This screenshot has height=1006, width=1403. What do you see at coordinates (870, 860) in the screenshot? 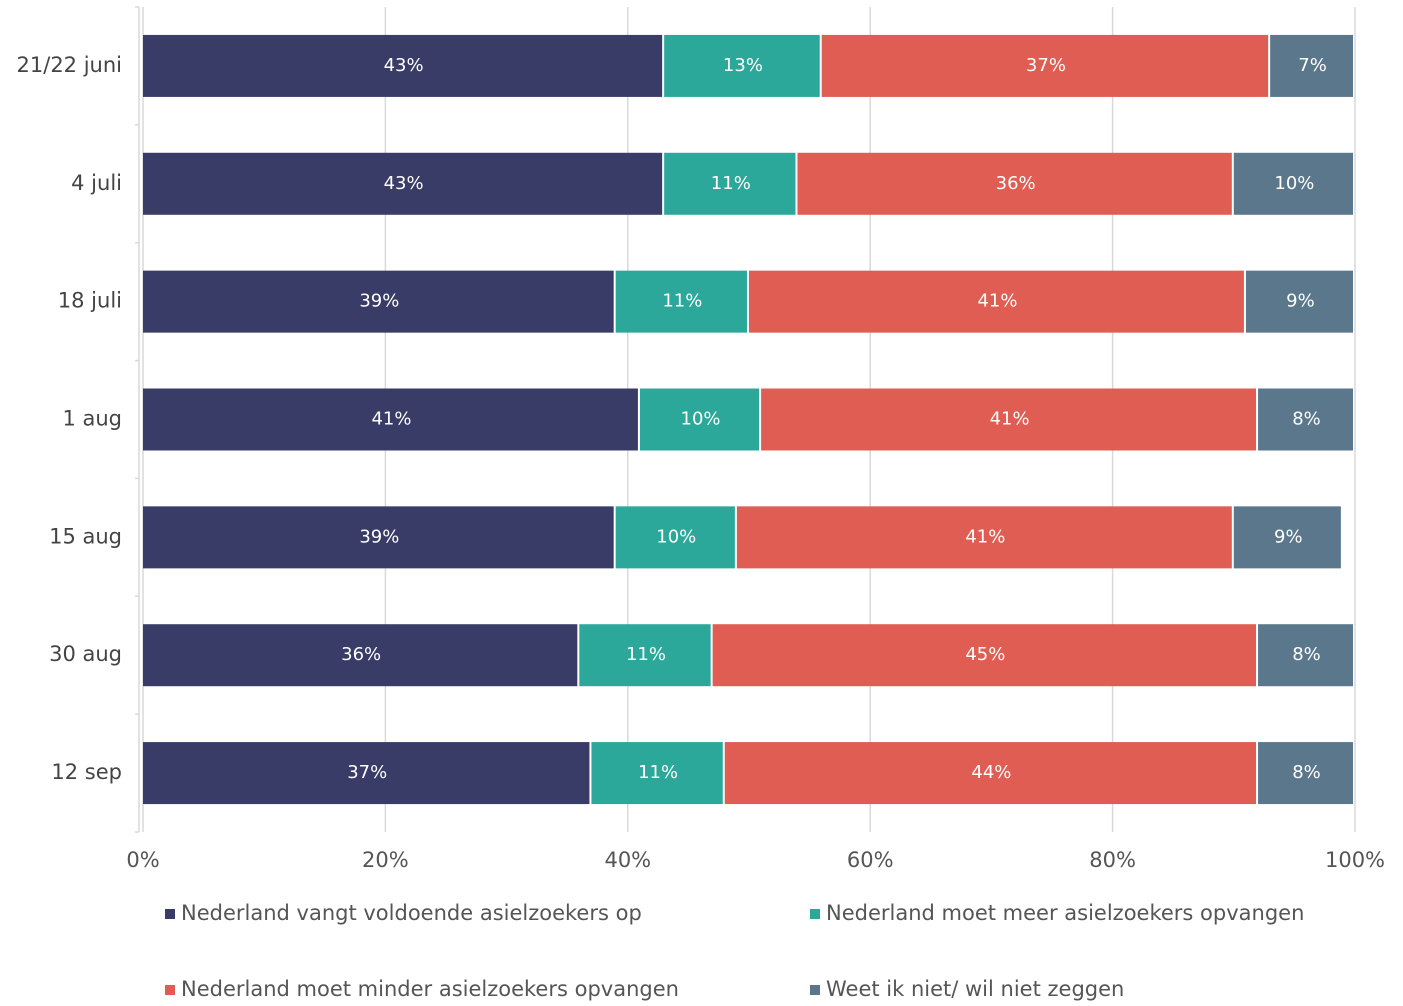
I see `x-tick-label: 60%` at bounding box center [870, 860].